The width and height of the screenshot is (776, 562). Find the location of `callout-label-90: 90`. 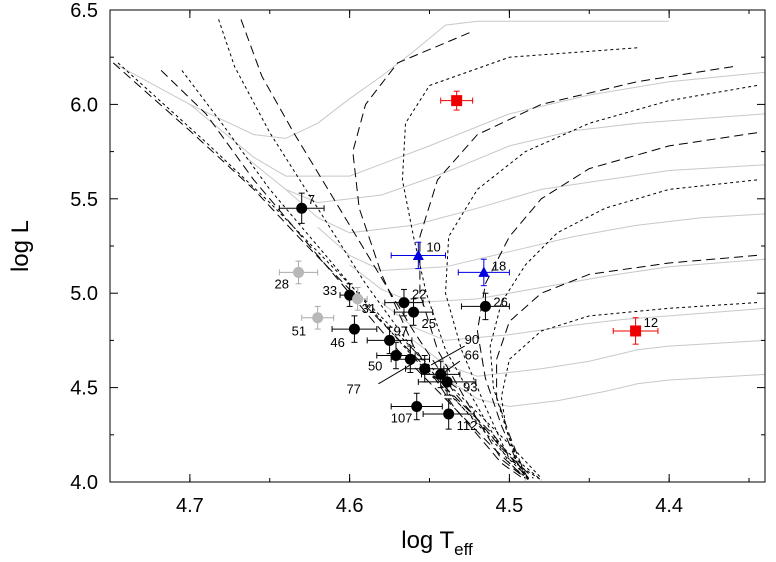

callout-label-90: 90 is located at coordinates (472, 339).